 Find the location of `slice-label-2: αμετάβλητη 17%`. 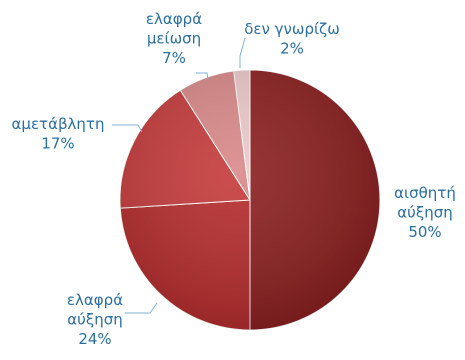

slice-label-2: αμετάβλητη 17% is located at coordinates (58, 134).